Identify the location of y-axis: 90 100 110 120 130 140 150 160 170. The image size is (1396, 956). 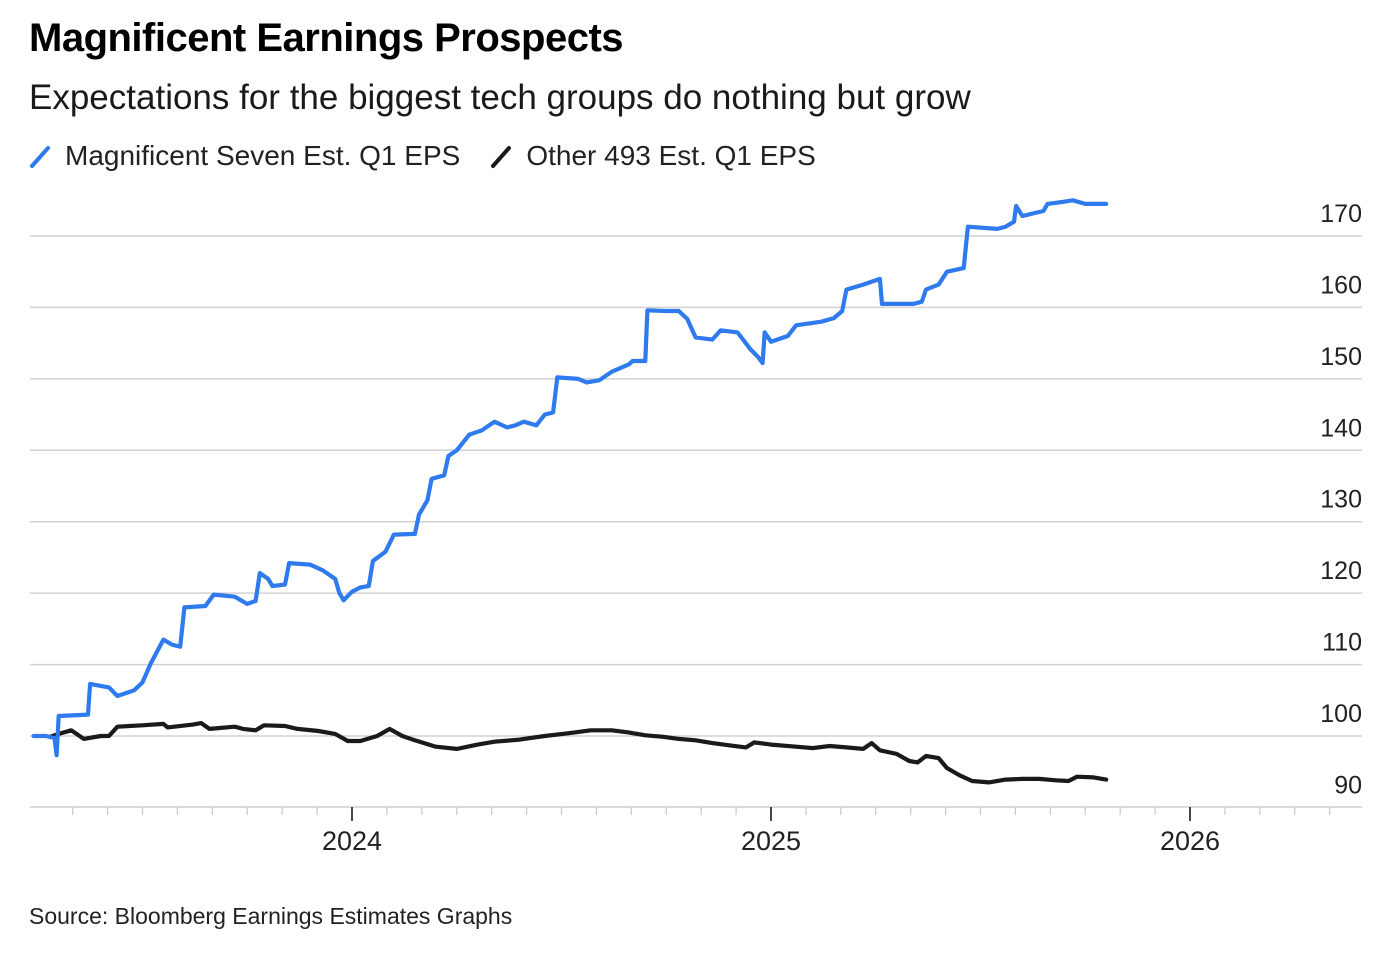
(1341, 499).